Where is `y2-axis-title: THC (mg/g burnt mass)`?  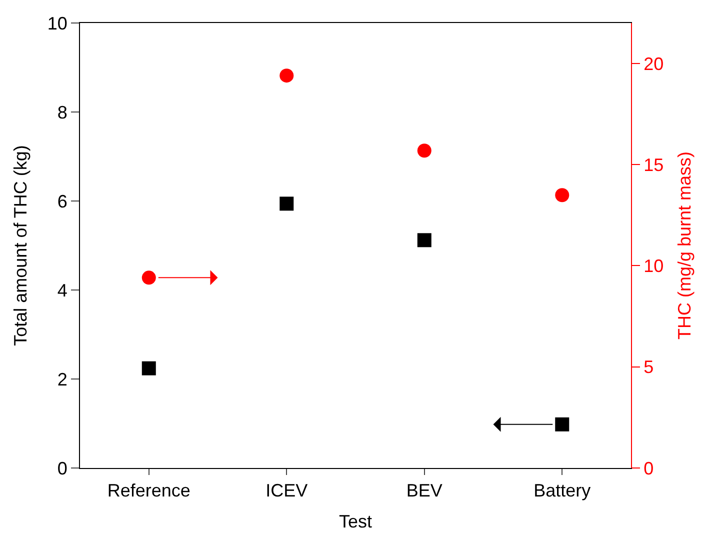
y2-axis-title: THC (mg/g burnt mass) is located at coordinates (684, 245).